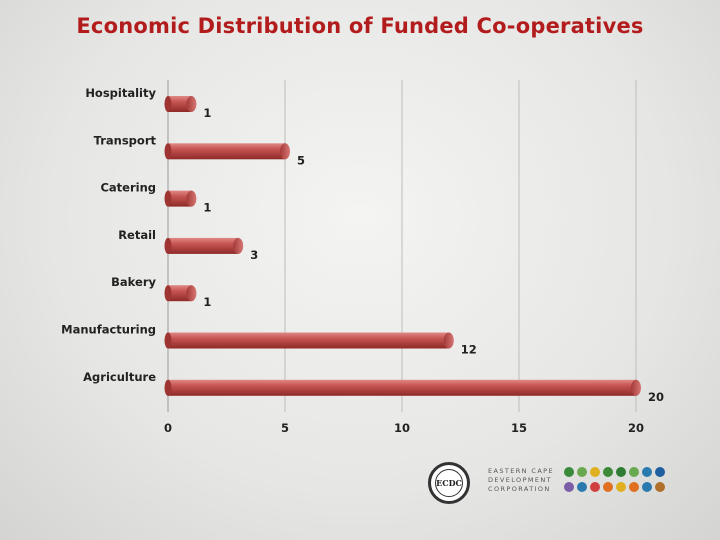 The image size is (720, 540). What do you see at coordinates (137, 235) in the screenshot?
I see `category-label: Retail` at bounding box center [137, 235].